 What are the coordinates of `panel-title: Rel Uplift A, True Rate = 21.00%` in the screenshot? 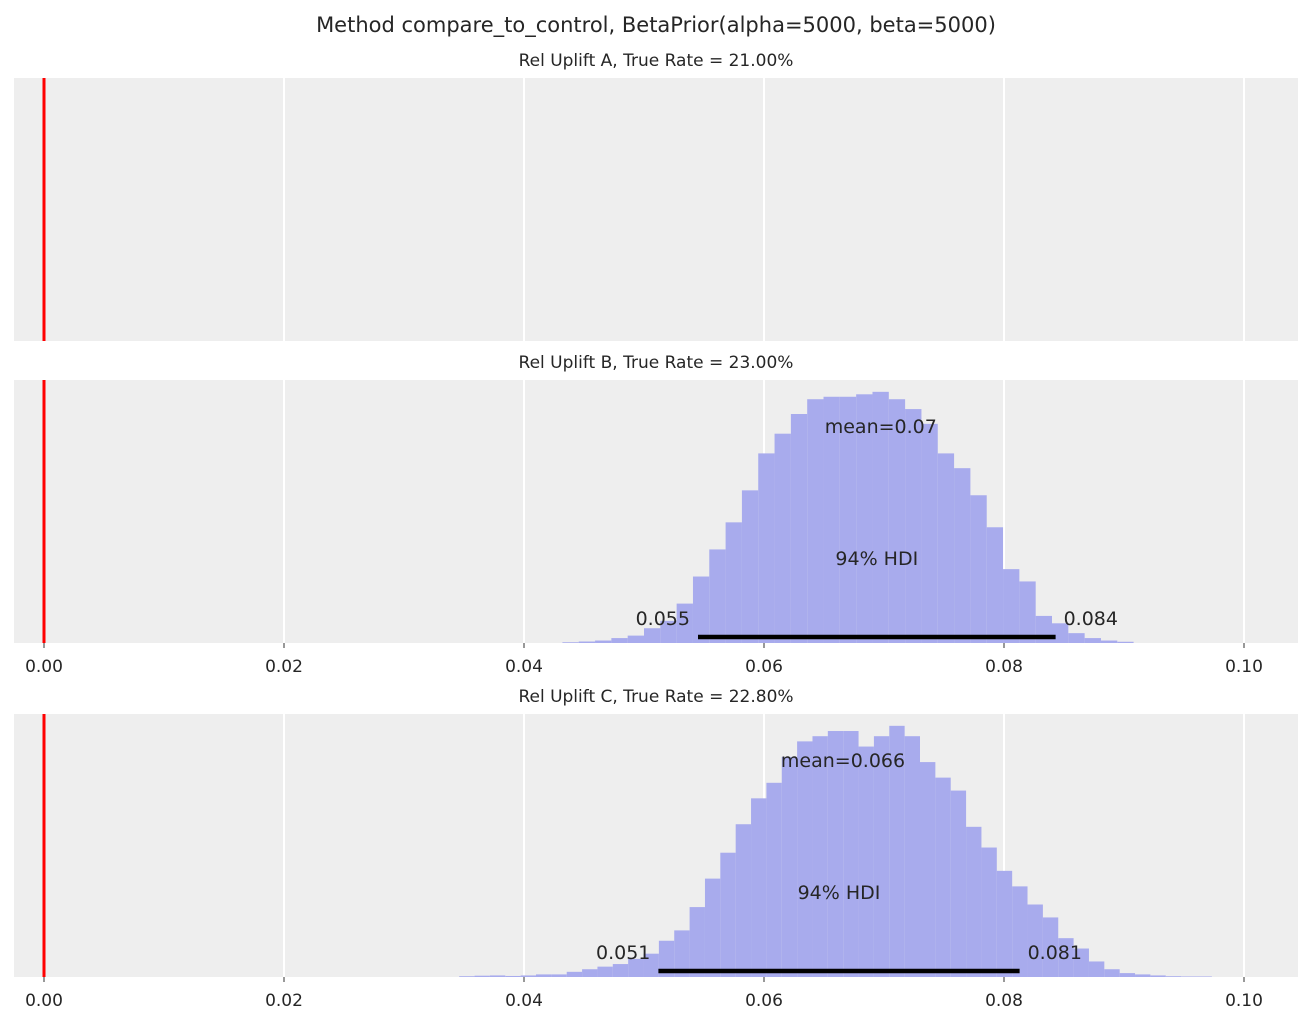 It's located at (656, 61).